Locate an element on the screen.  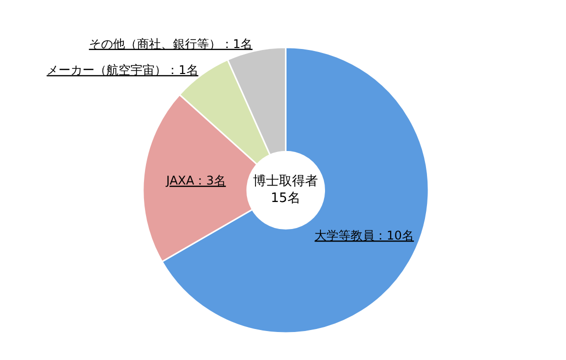
slice-label: その他（商社、銀行等）：1名 is located at coordinates (170, 43).